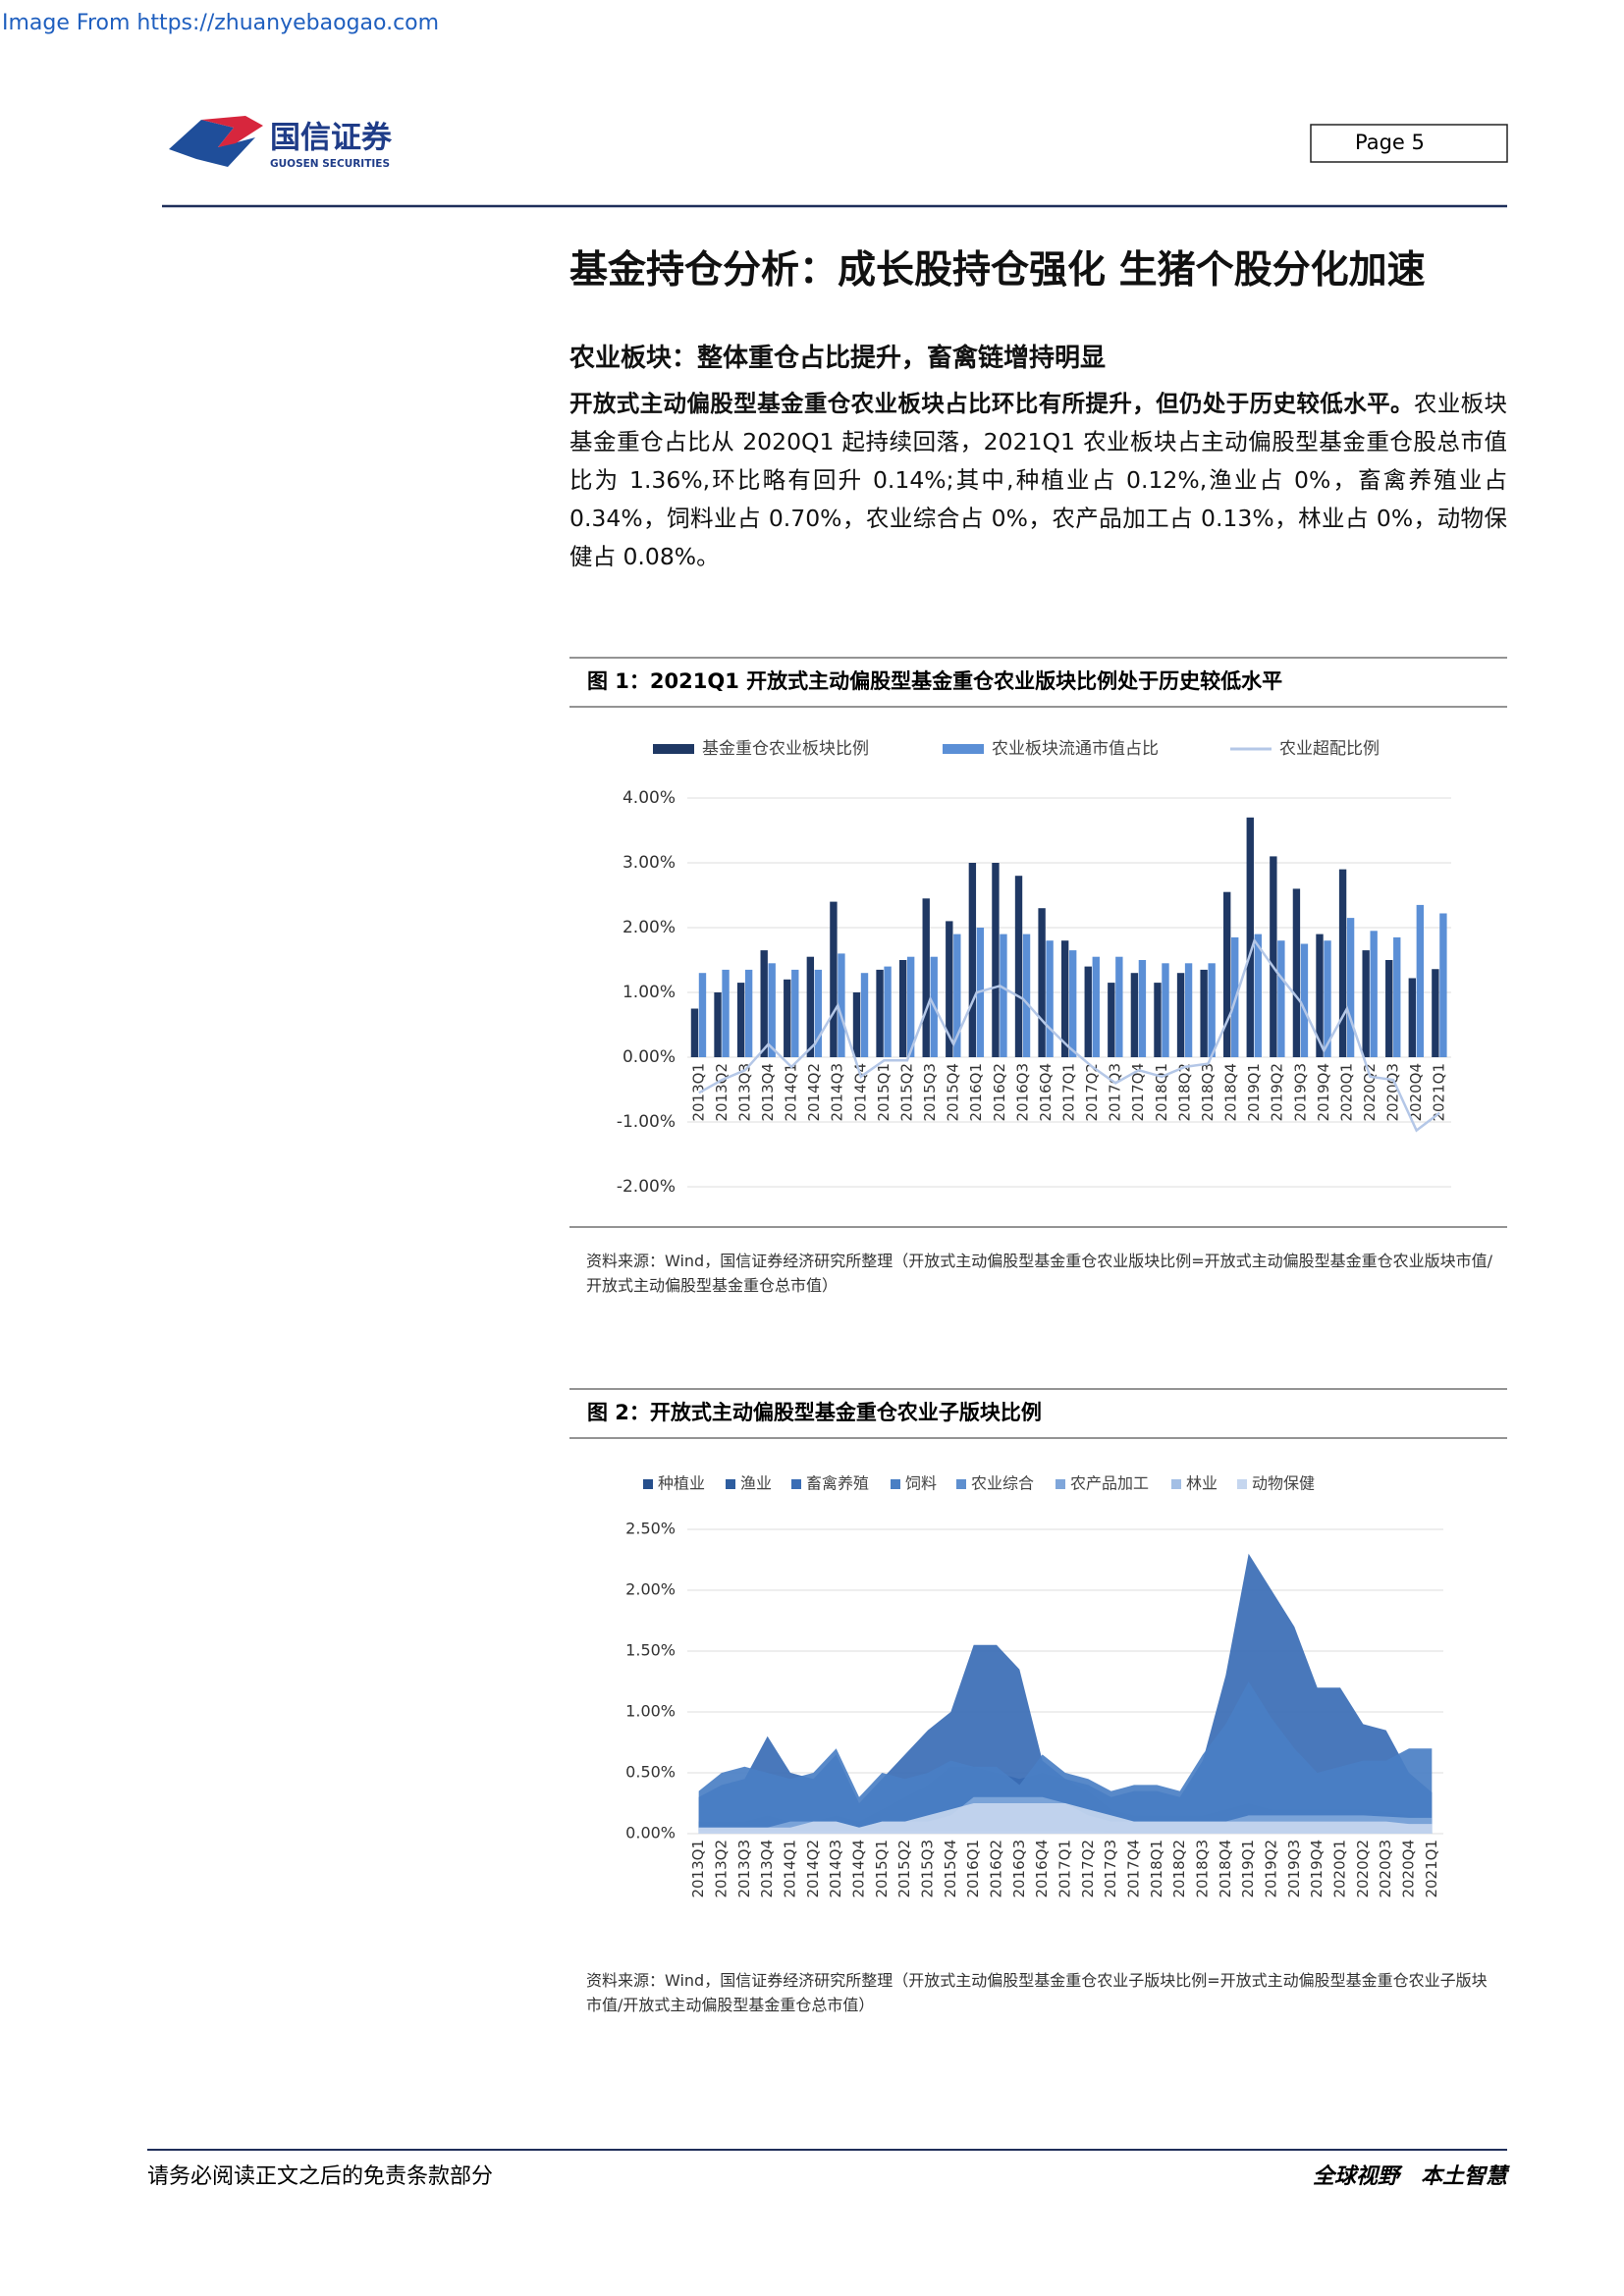  Describe the element at coordinates (1065, 1869) in the screenshot. I see `x-tick-label: 2017Q1` at that location.